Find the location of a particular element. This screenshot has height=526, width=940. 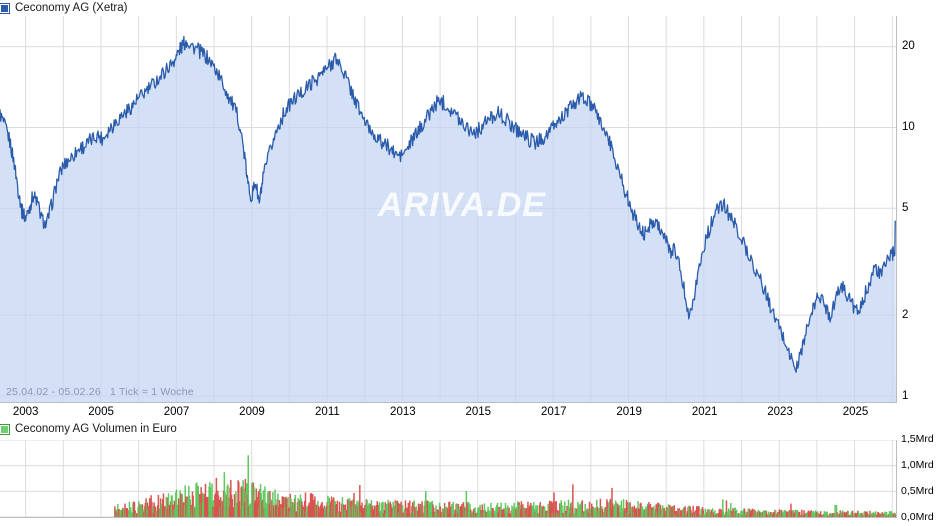

volume-chart-header: Ceconomy AG Volumen in Euro is located at coordinates (88, 429).